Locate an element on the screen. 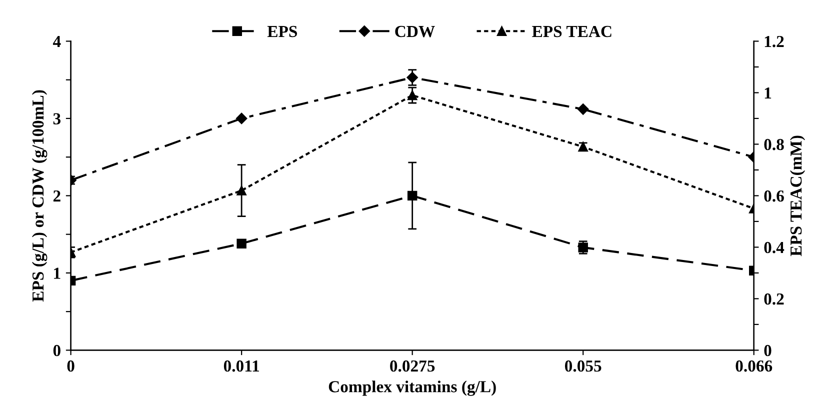 The width and height of the screenshot is (833, 412). y-tick-label: 0 is located at coordinates (56, 350).